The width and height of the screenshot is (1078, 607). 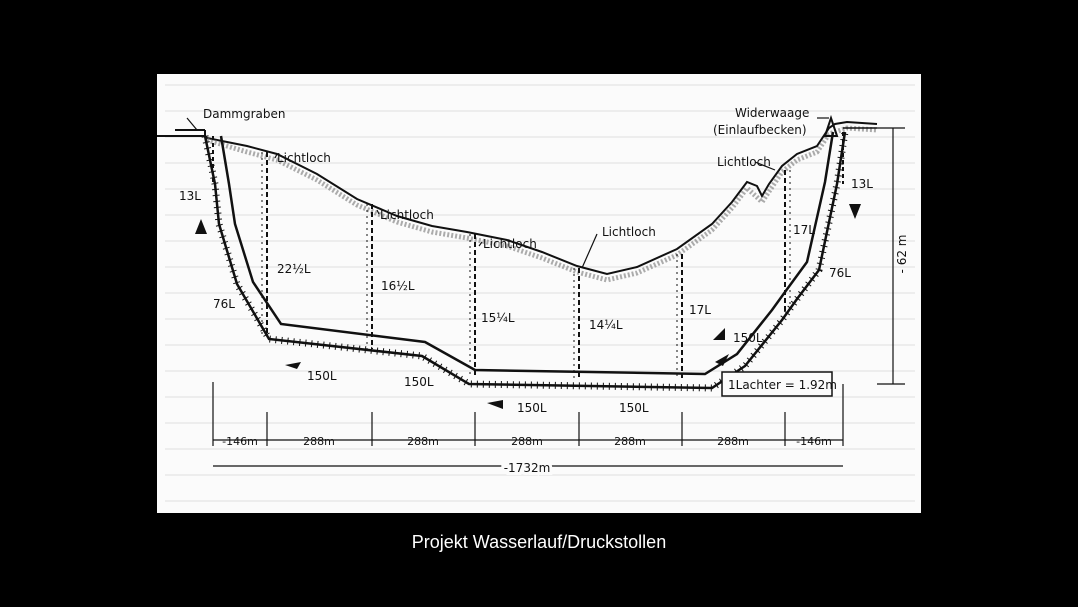 What do you see at coordinates (744, 162) in the screenshot?
I see `label-lichtloch-5: Lichtloch` at bounding box center [744, 162].